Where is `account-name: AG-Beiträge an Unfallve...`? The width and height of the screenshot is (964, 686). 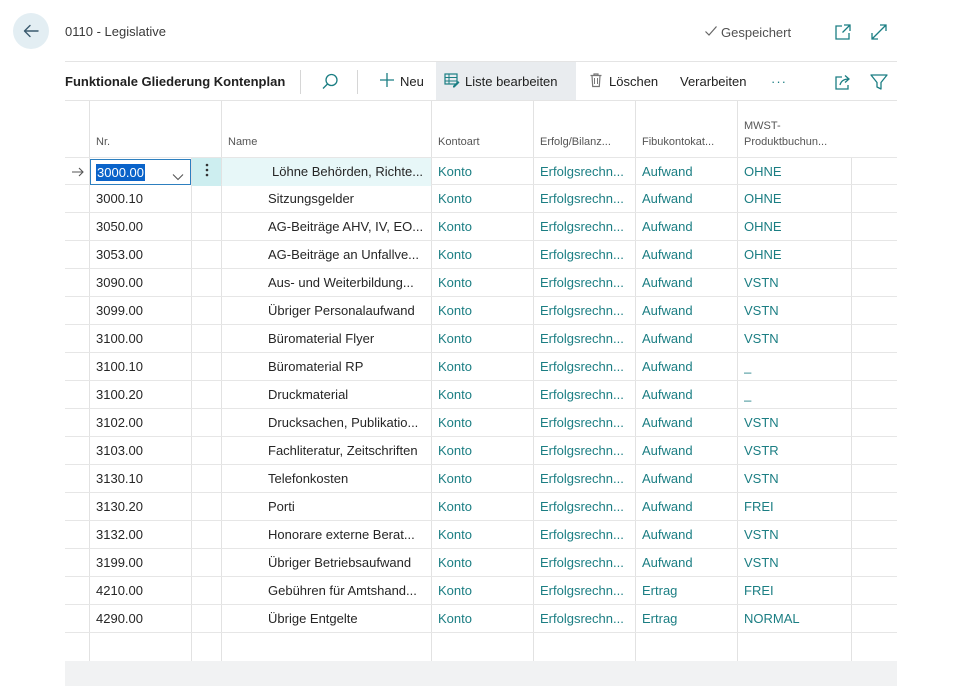 account-name: AG-Beiträge an Unfallve... is located at coordinates (344, 254).